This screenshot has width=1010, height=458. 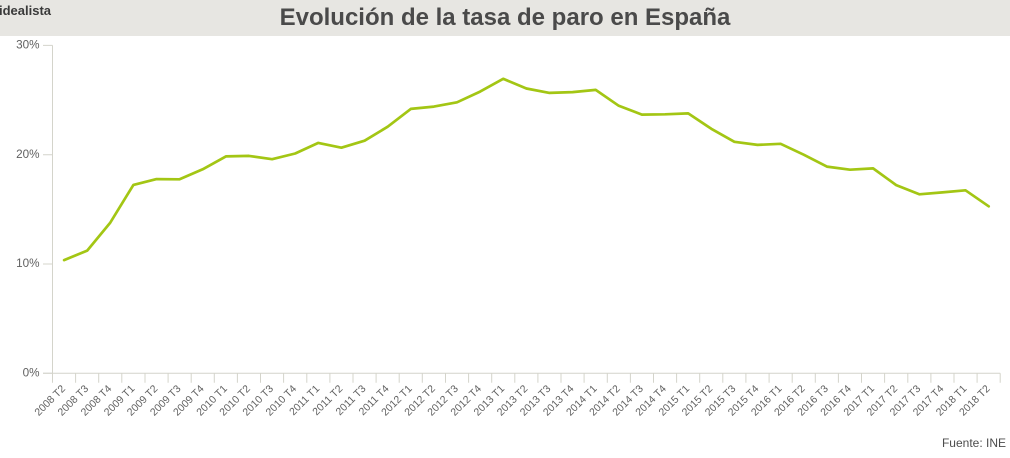 What do you see at coordinates (27, 263) in the screenshot?
I see `svg-text: 10%` at bounding box center [27, 263].